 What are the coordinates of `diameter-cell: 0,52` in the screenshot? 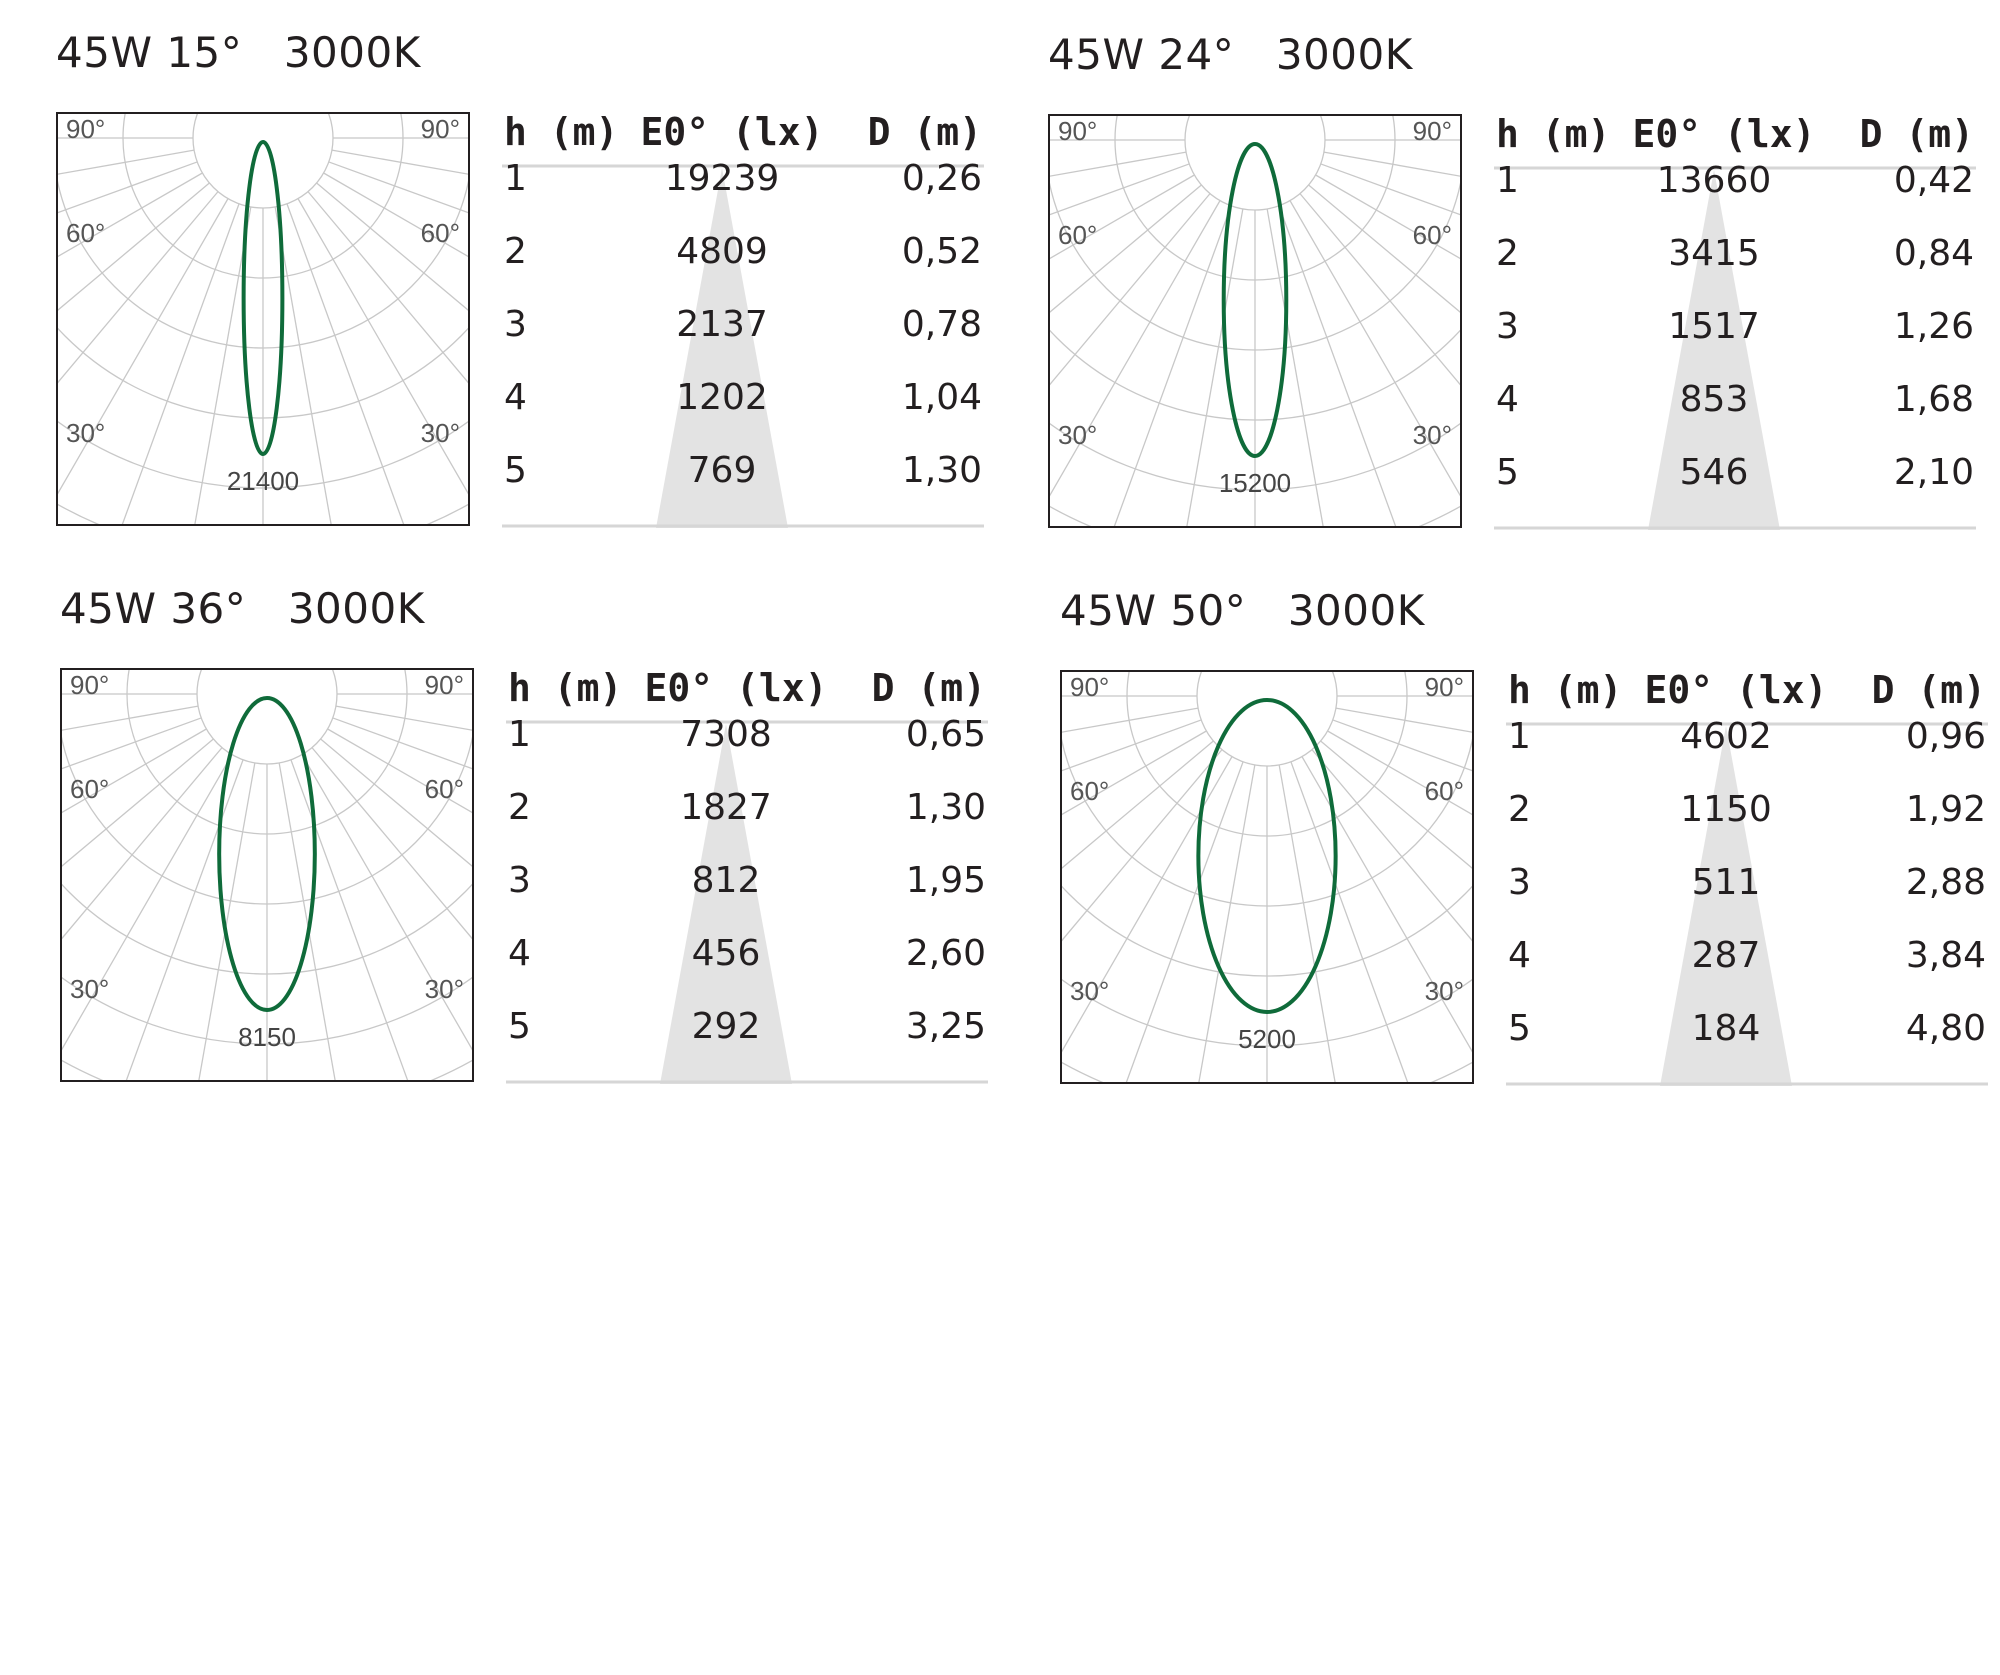 It's located at (941, 251).